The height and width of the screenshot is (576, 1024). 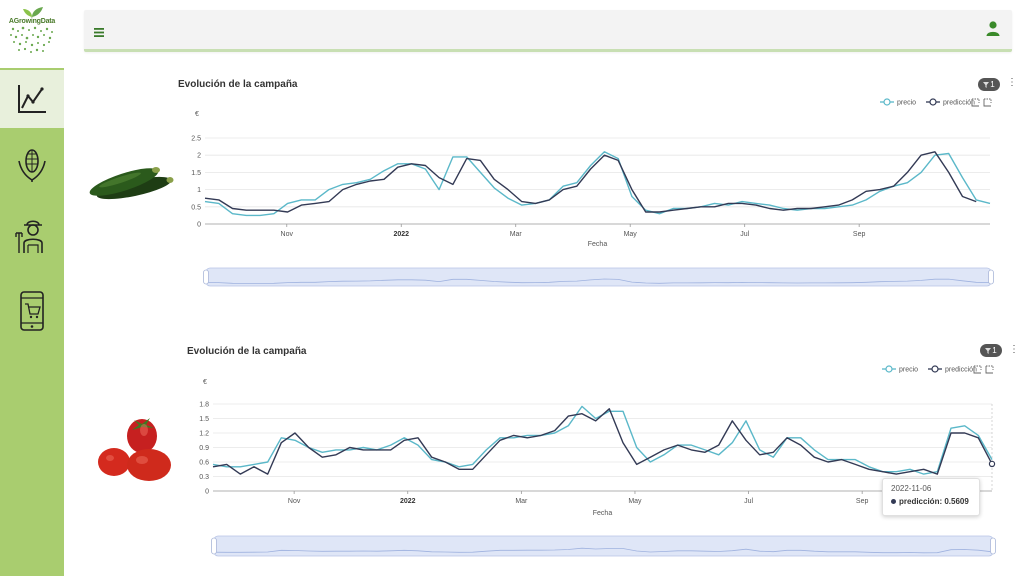 What do you see at coordinates (31, 39) in the screenshot?
I see `logo-globe-icon` at bounding box center [31, 39].